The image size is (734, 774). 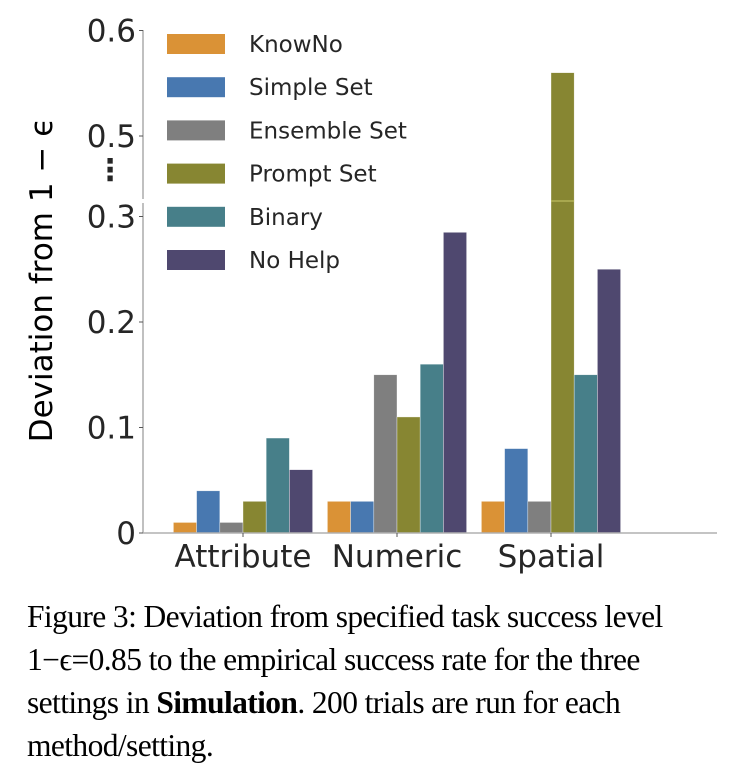 What do you see at coordinates (42, 280) in the screenshot?
I see `y-axis-label: Deviation from 1 − ϵ` at bounding box center [42, 280].